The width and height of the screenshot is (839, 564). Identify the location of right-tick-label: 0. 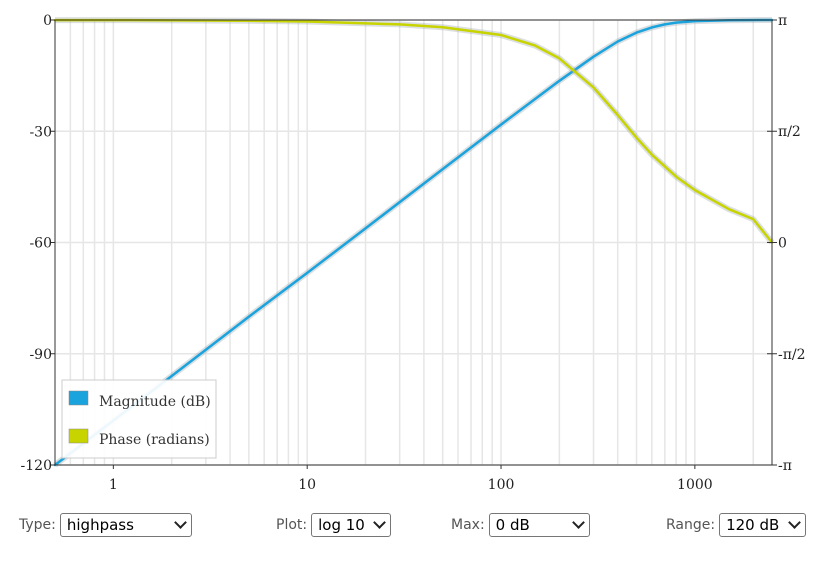
(782, 244).